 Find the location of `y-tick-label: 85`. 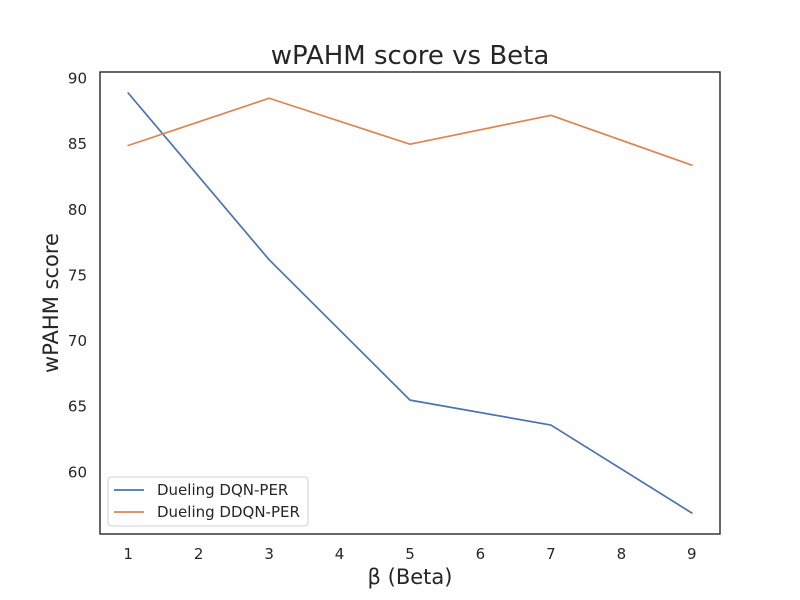

y-tick-label: 85 is located at coordinates (77, 144).